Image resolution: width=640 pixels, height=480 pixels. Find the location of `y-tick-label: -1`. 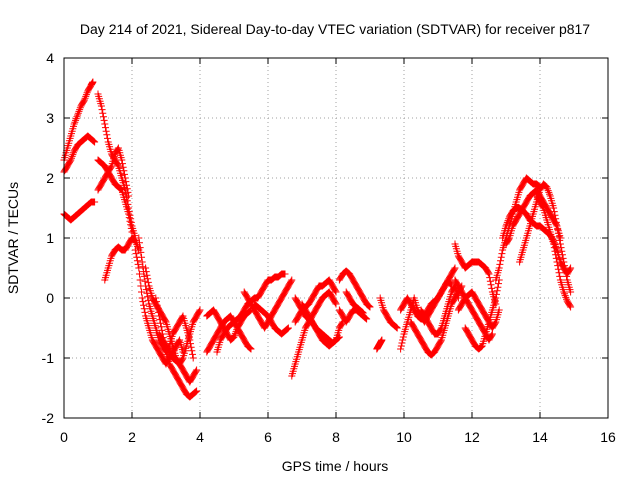

y-tick-label: -1 is located at coordinates (48, 358).